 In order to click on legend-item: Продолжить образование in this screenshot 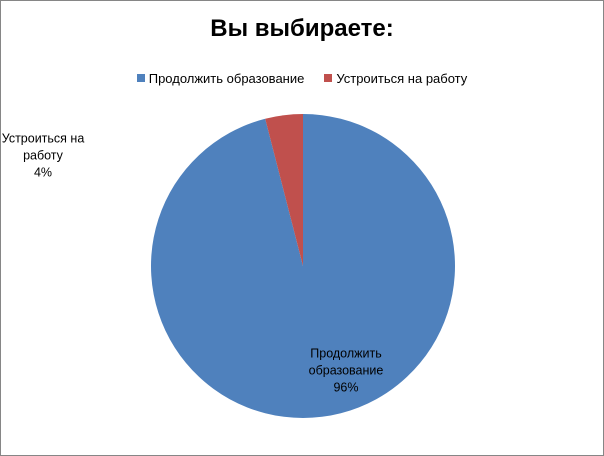, I will do `click(220, 78)`.